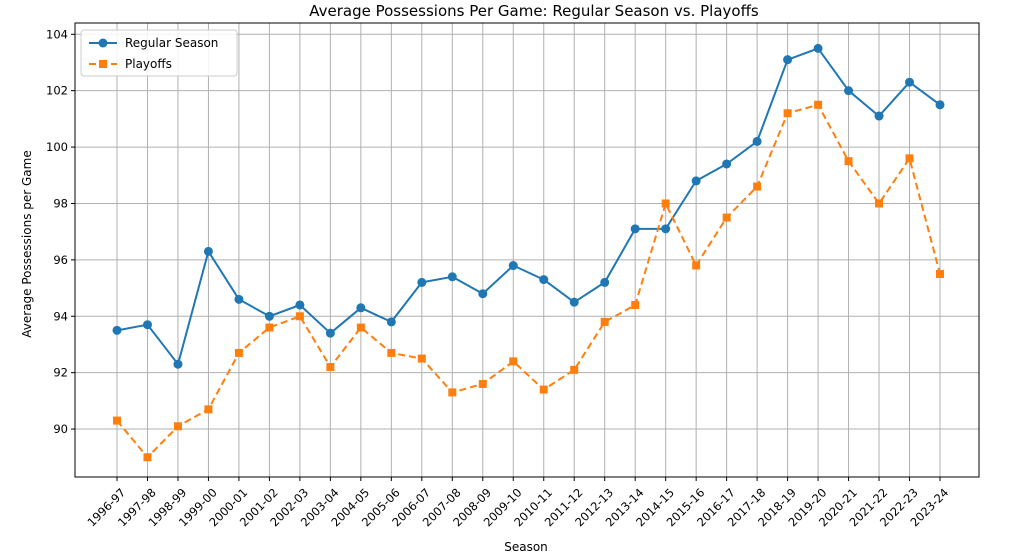  What do you see at coordinates (60, 316) in the screenshot?
I see `y-tick-label: 94` at bounding box center [60, 316].